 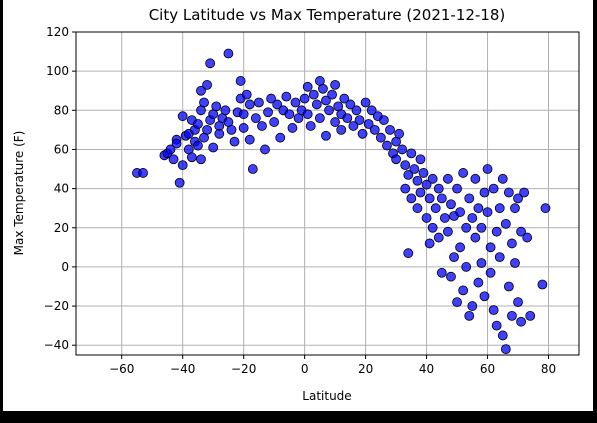 I want to click on x-tick-label: 40, so click(x=426, y=369).